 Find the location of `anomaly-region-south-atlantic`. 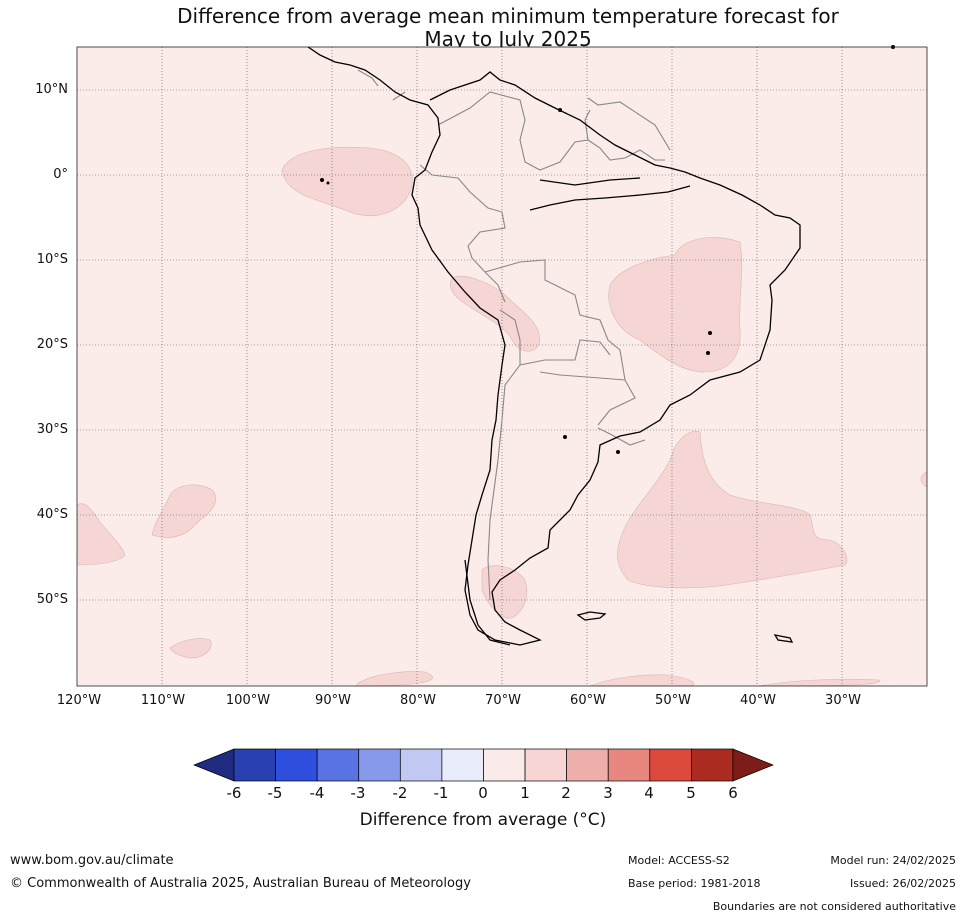

anomaly-region-south-atlantic is located at coordinates (732, 509).